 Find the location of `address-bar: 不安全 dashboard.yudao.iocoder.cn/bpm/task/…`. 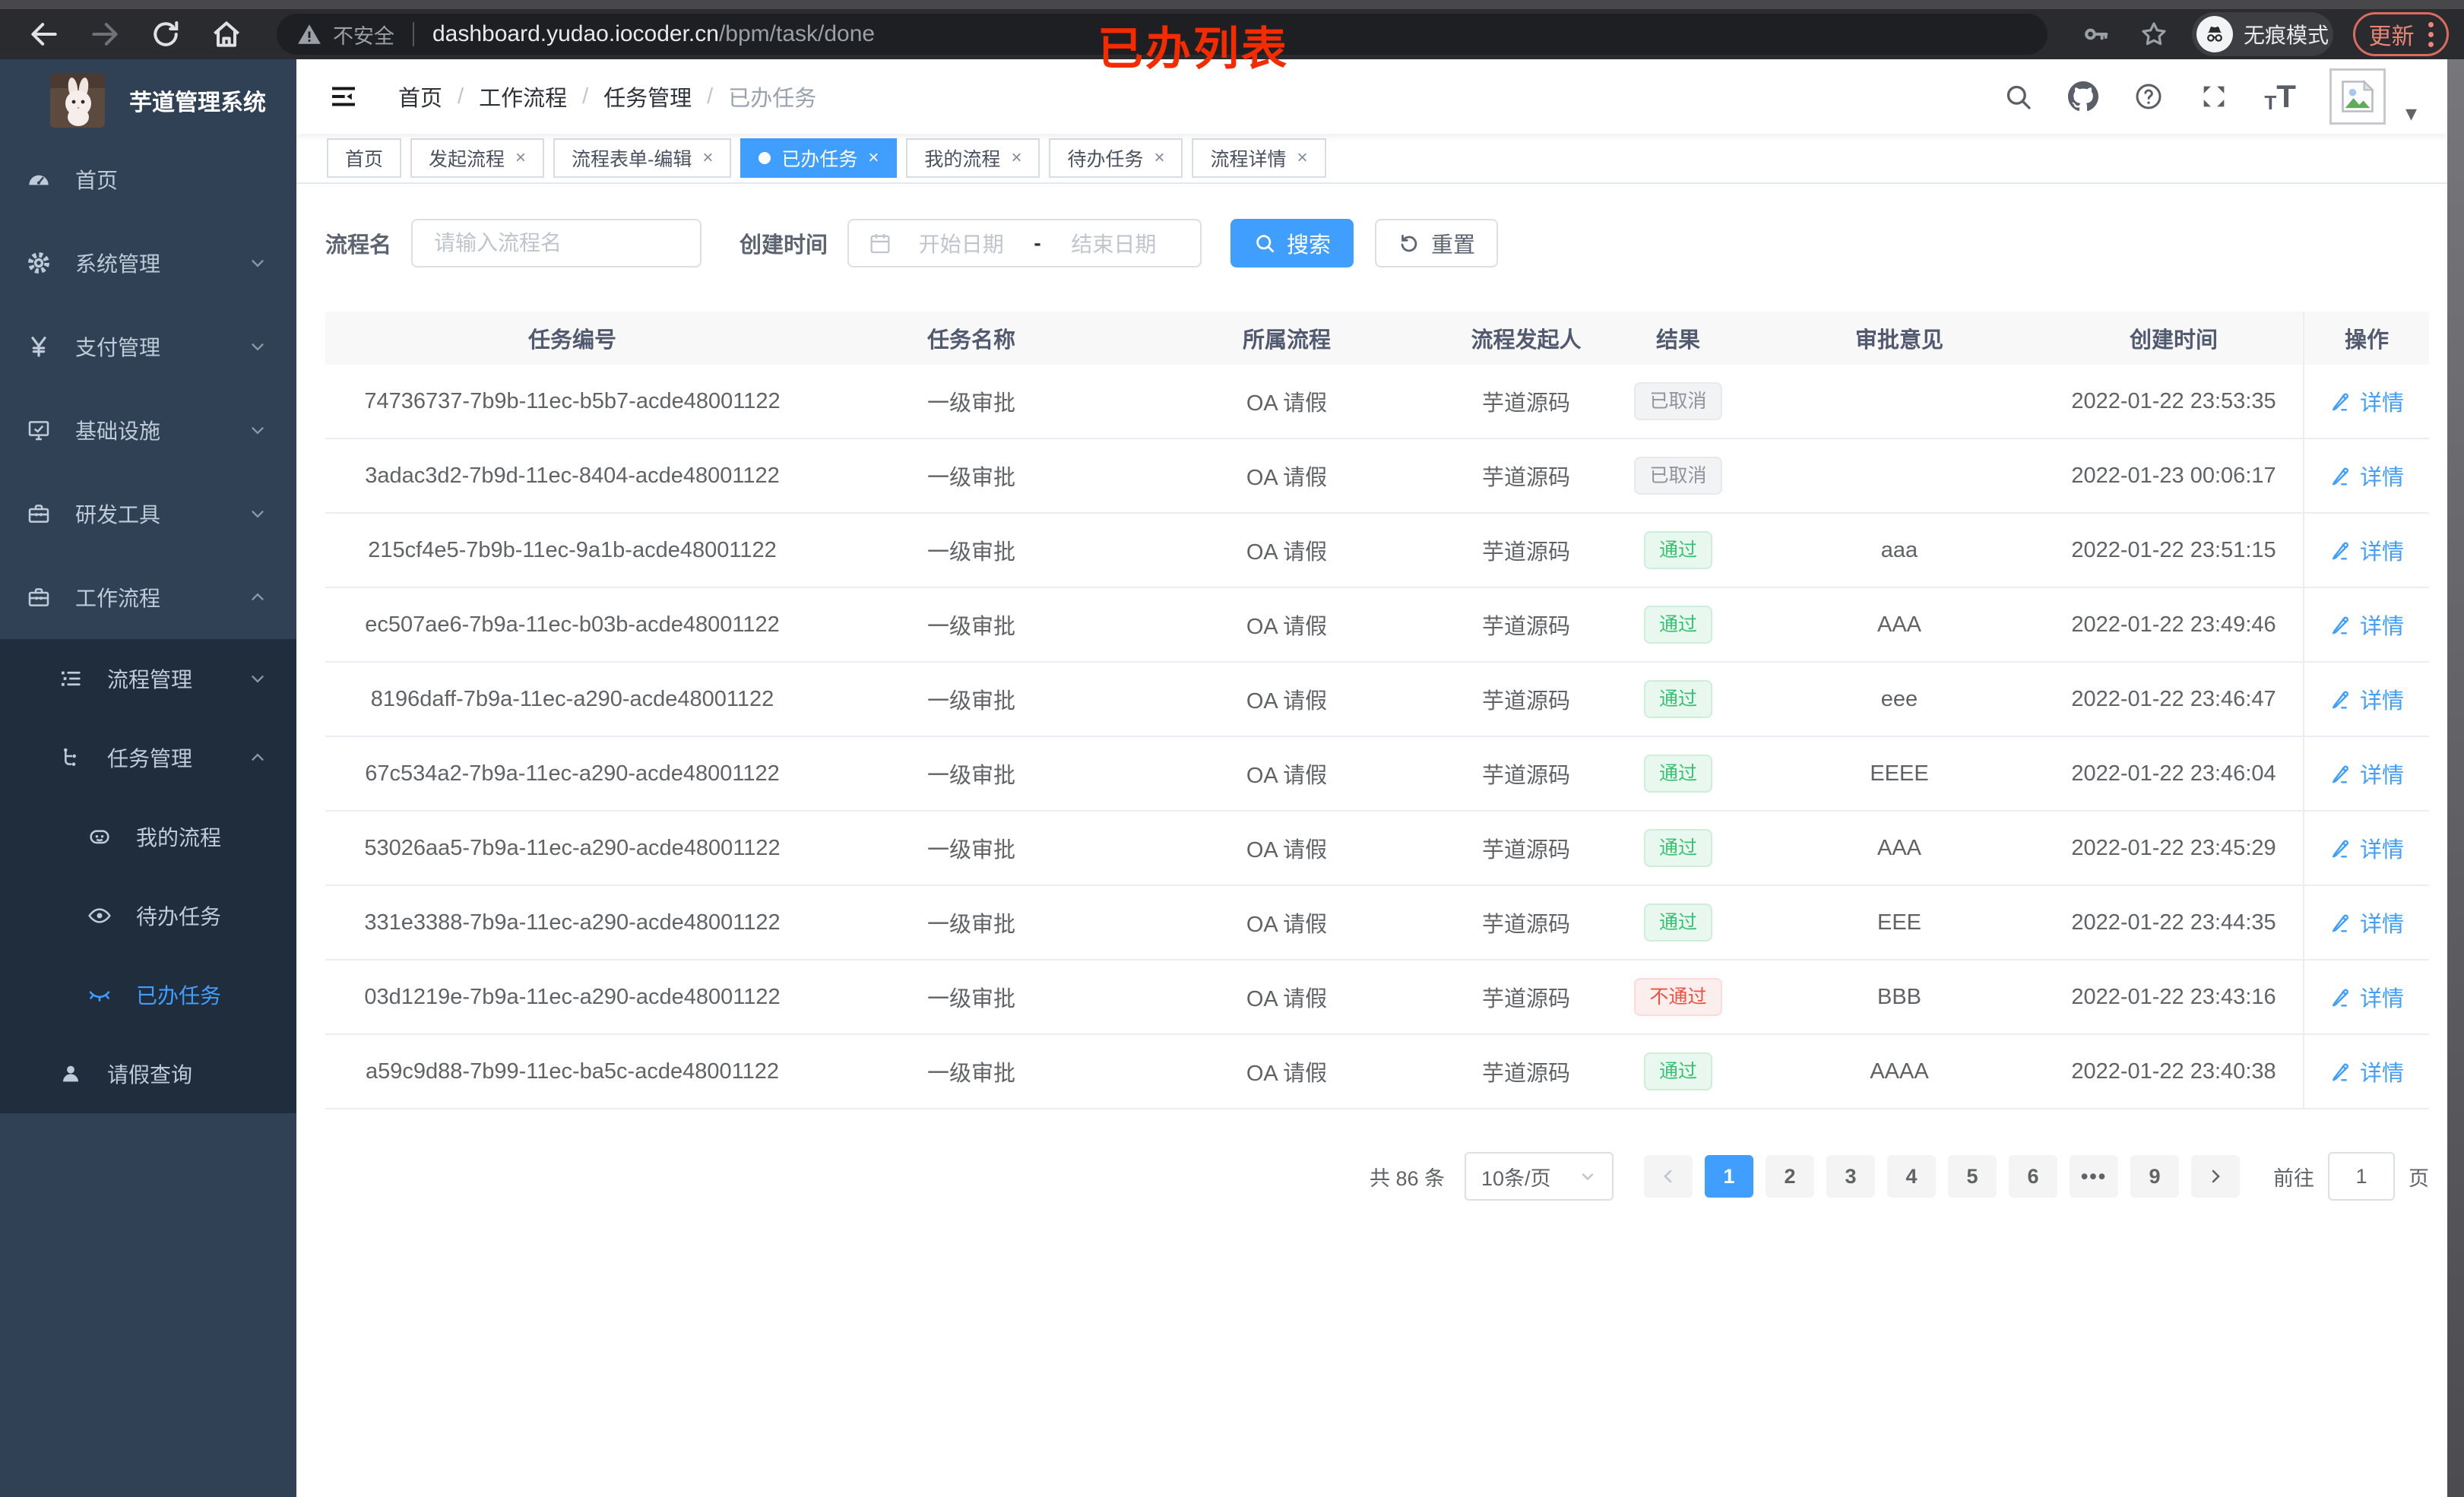

address-bar: 不安全 dashboard.yudao.iocoder.cn/bpm/task/… is located at coordinates (1162, 34).